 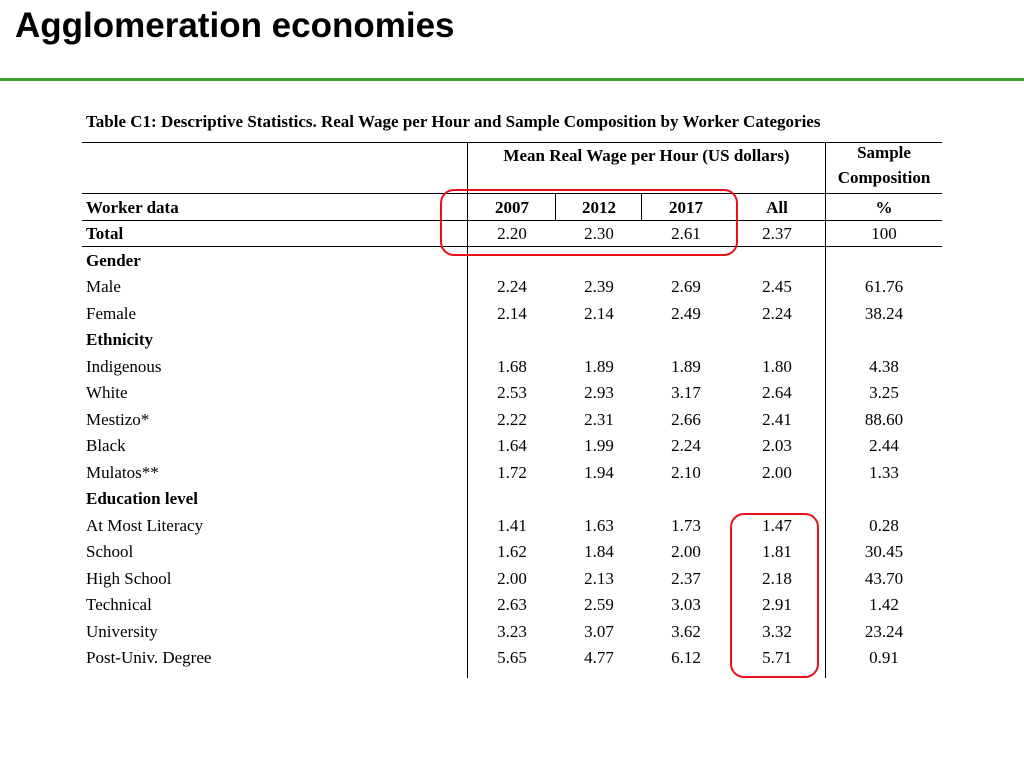 What do you see at coordinates (884, 657) in the screenshot?
I see `table-row-value: 0.91` at bounding box center [884, 657].